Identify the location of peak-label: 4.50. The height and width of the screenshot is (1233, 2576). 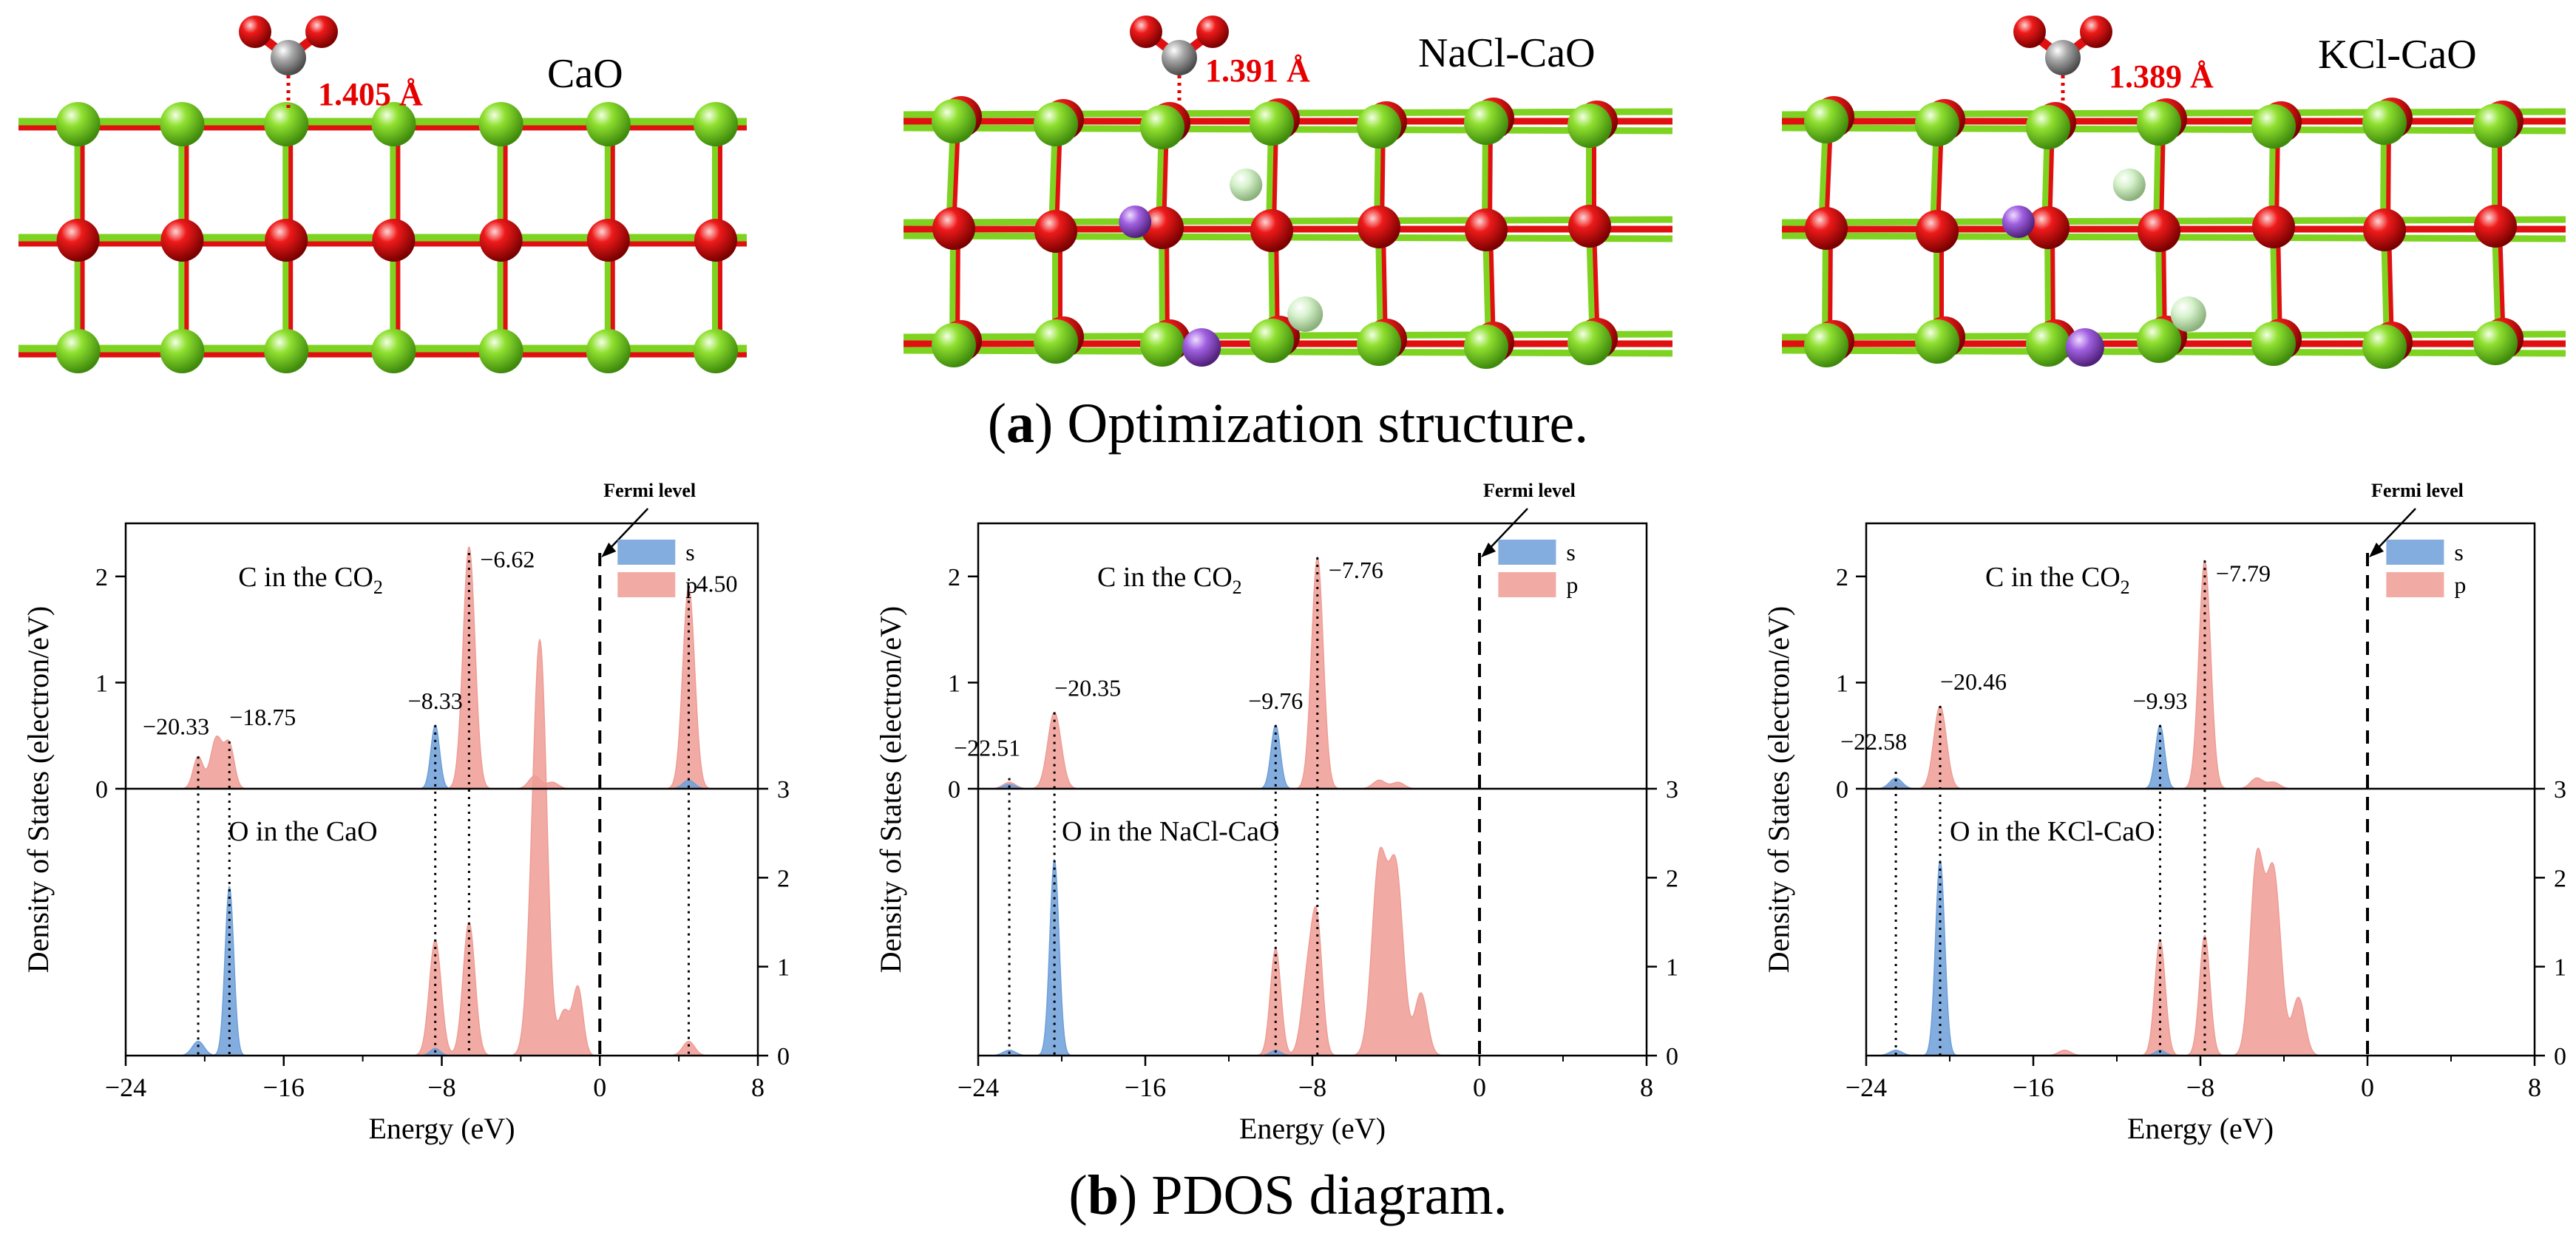
(716, 584).